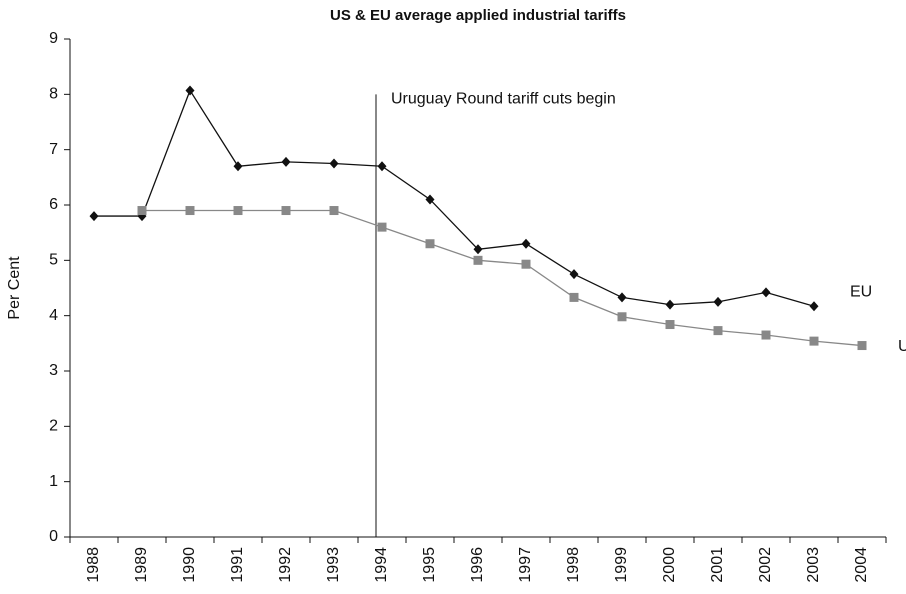  What do you see at coordinates (14, 288) in the screenshot?
I see `y-axis-label: Per Cent` at bounding box center [14, 288].